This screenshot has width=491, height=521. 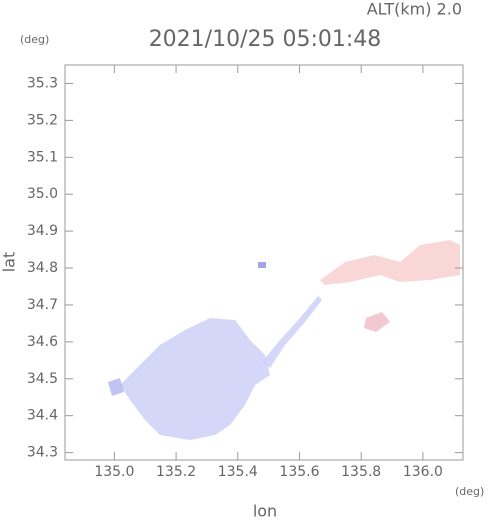 What do you see at coordinates (361, 472) in the screenshot?
I see `x-tick-label: 135.8` at bounding box center [361, 472].